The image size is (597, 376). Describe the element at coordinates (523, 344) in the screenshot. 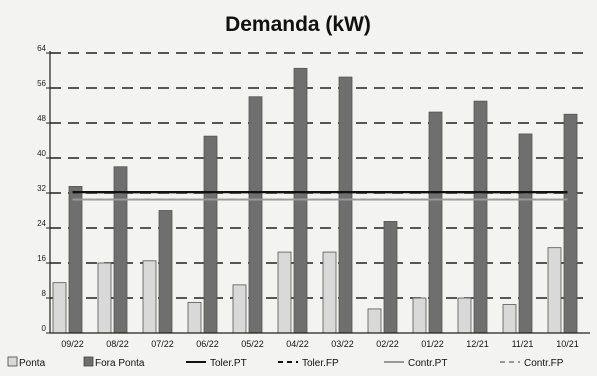

I see `x-tick-label: 11/21` at that location.